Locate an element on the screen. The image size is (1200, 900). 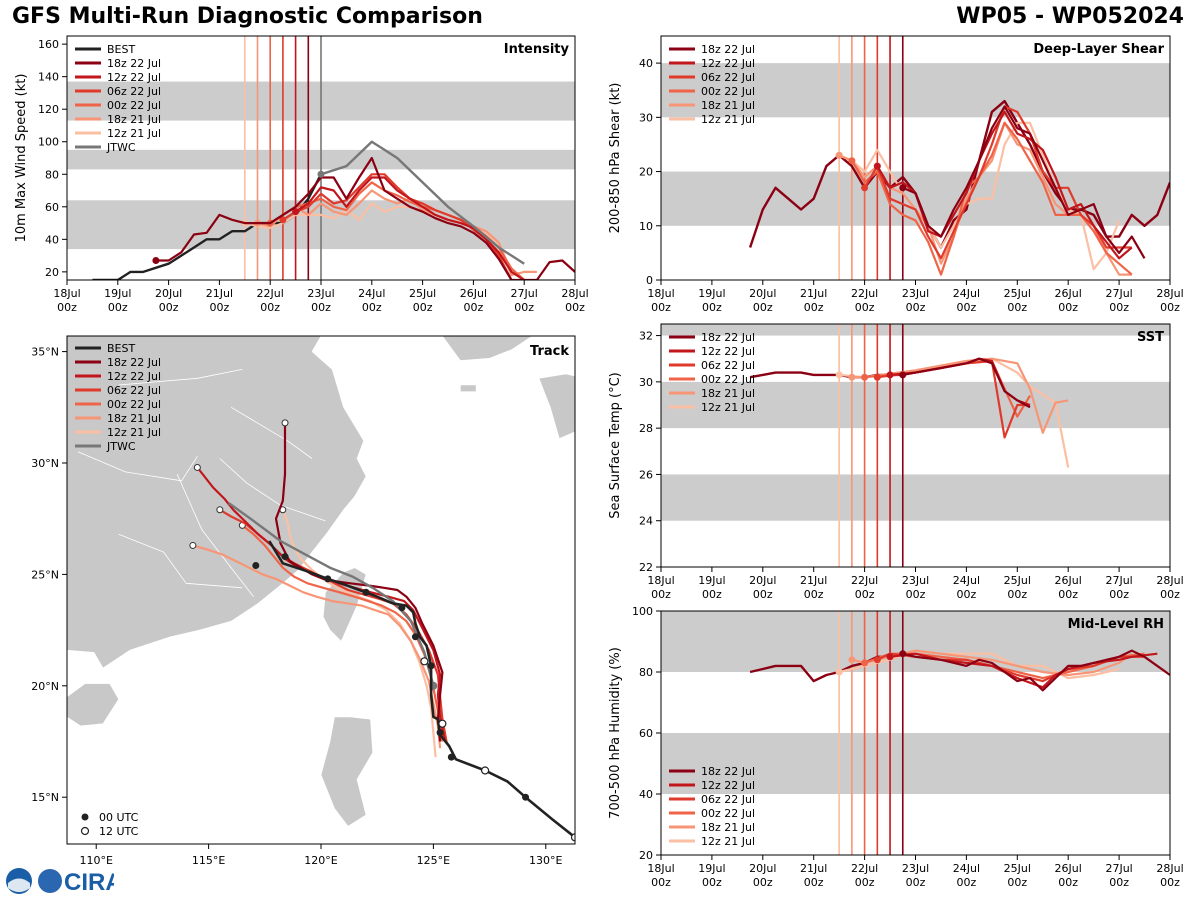
lon-tick-label: 130°E is located at coordinates (545, 860).